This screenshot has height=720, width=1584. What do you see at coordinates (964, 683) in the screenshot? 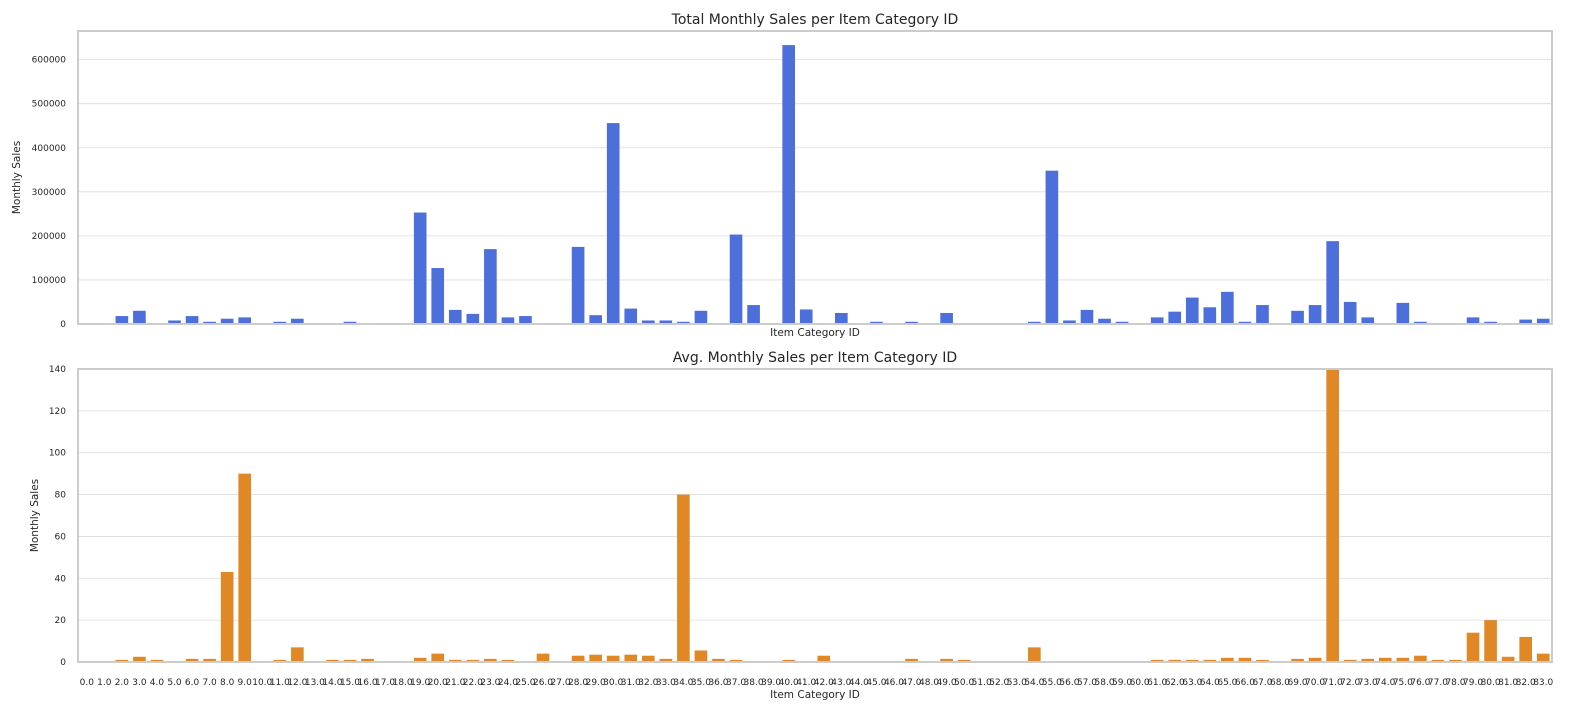
I see `x-tick-label: 50.0` at bounding box center [964, 683].